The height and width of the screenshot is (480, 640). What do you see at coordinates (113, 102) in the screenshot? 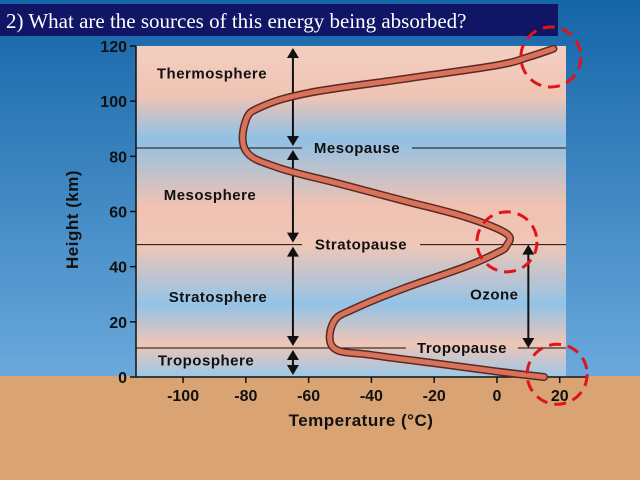
I see `y-tick-label: 100` at bounding box center [113, 102].